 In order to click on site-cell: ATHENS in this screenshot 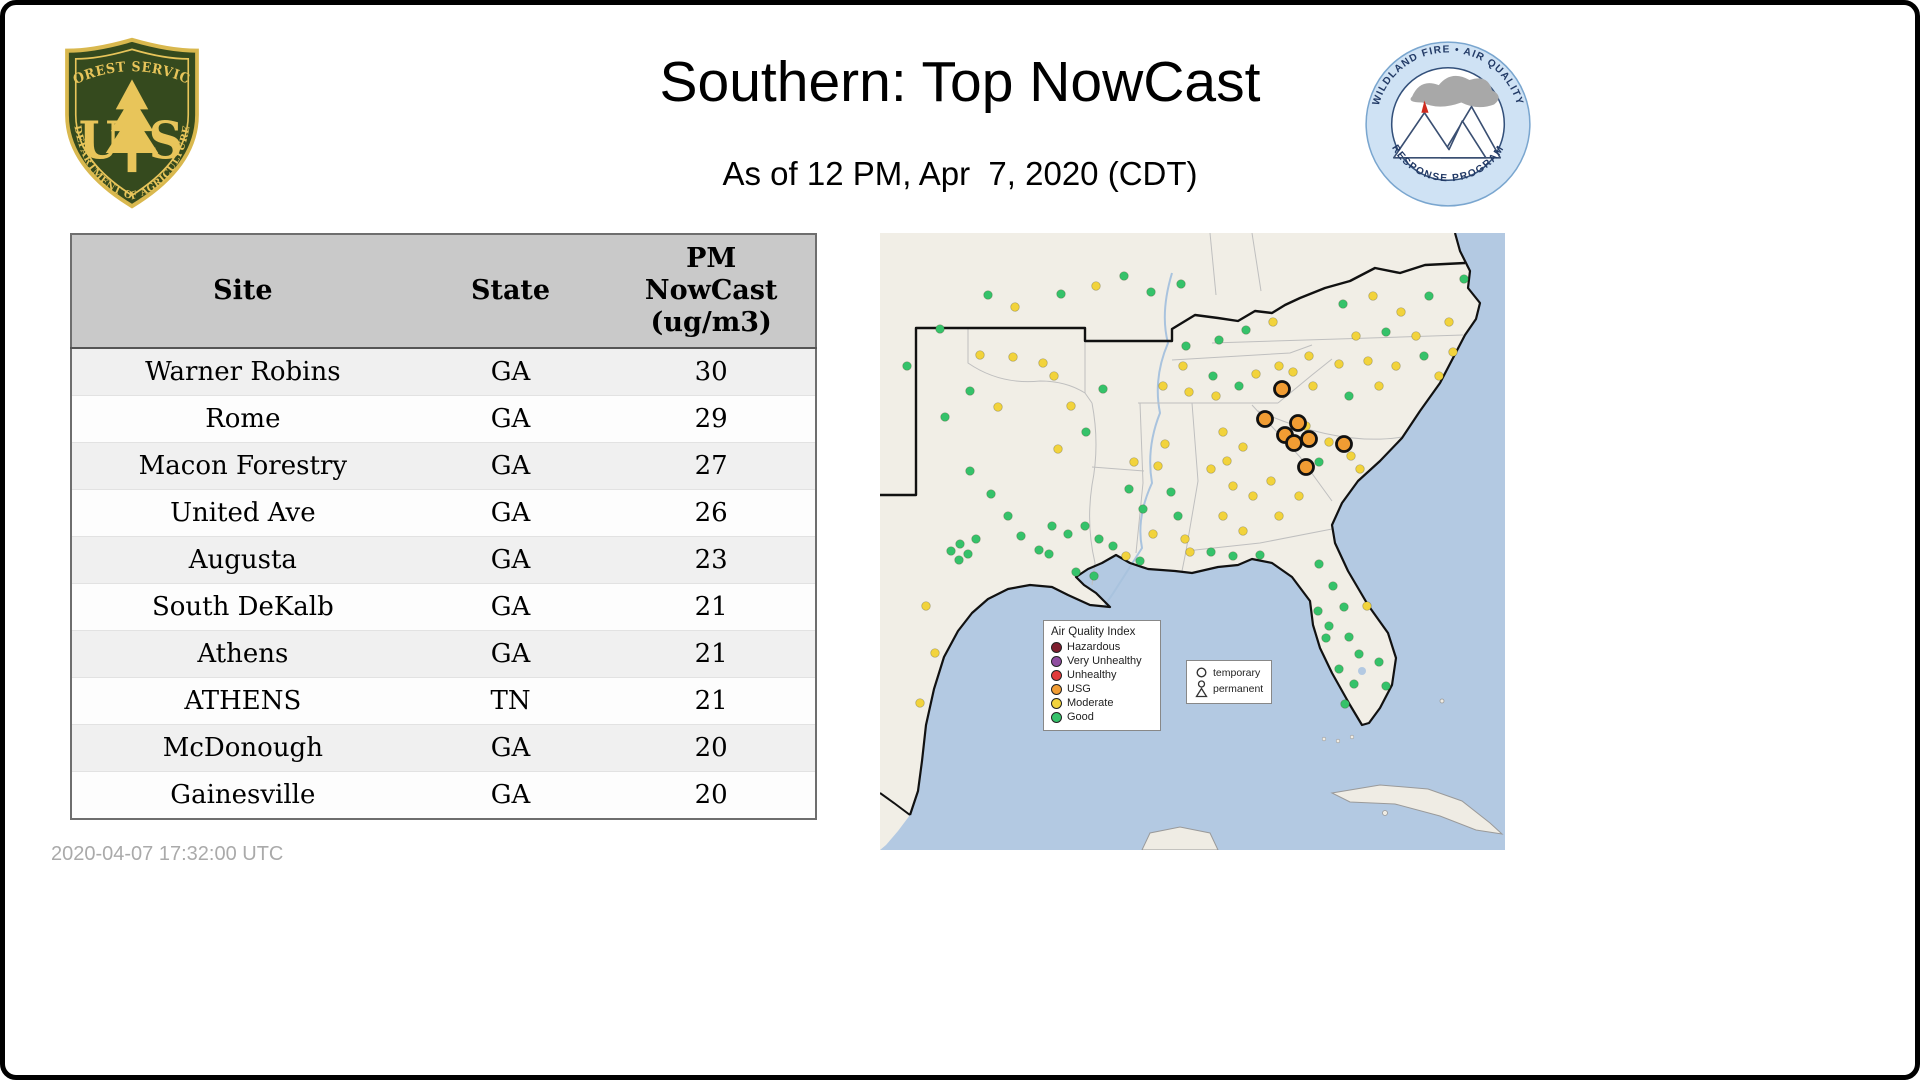, I will do `click(243, 700)`.